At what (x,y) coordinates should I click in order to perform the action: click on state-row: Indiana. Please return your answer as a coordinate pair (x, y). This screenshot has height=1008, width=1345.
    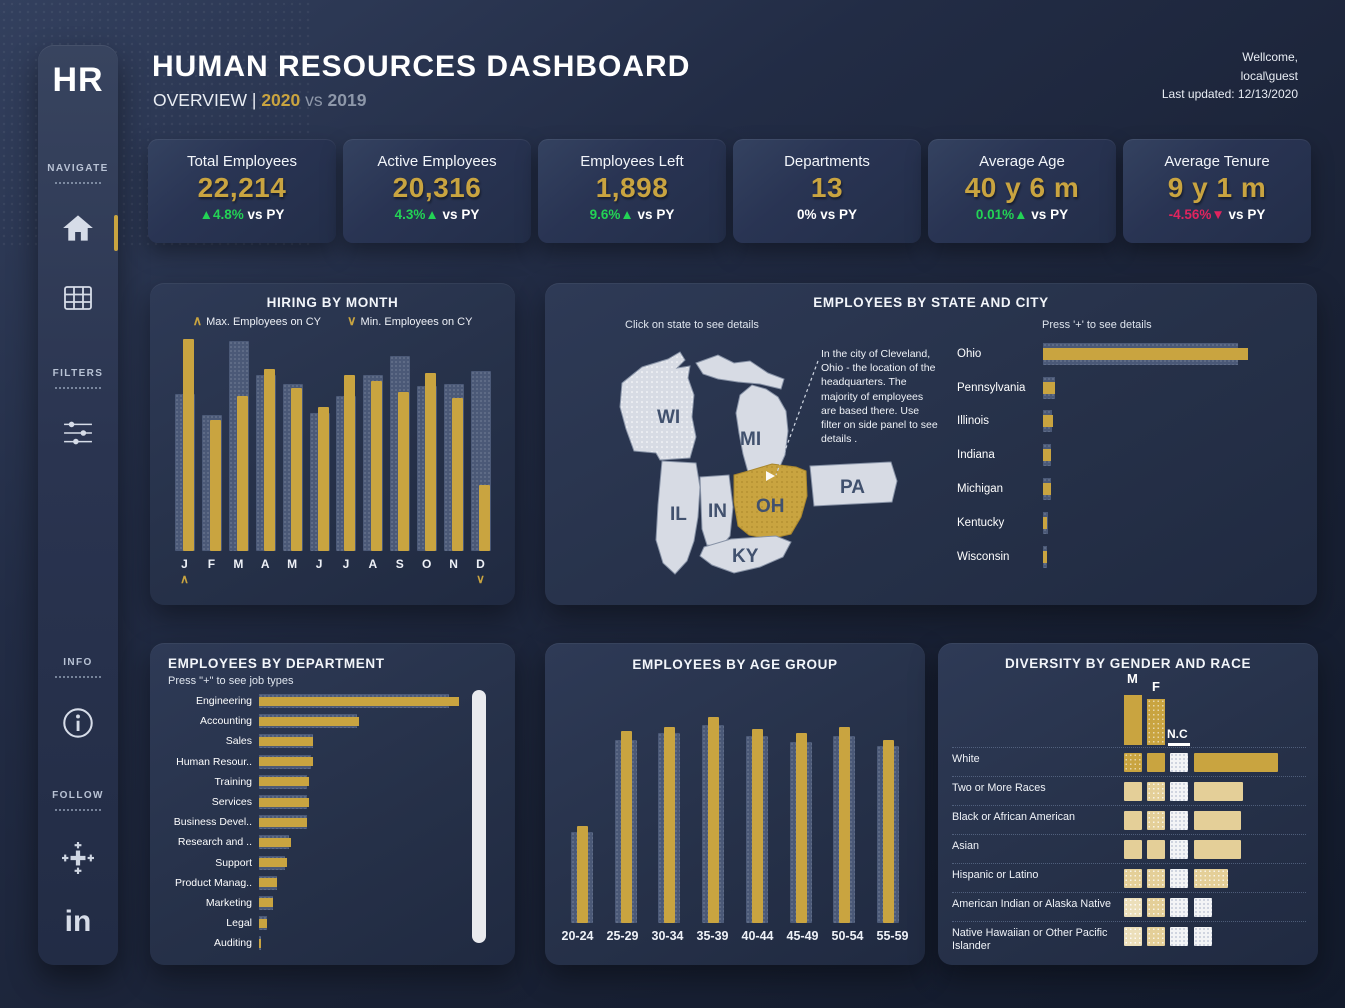
    Looking at the image, I should click on (1108, 455).